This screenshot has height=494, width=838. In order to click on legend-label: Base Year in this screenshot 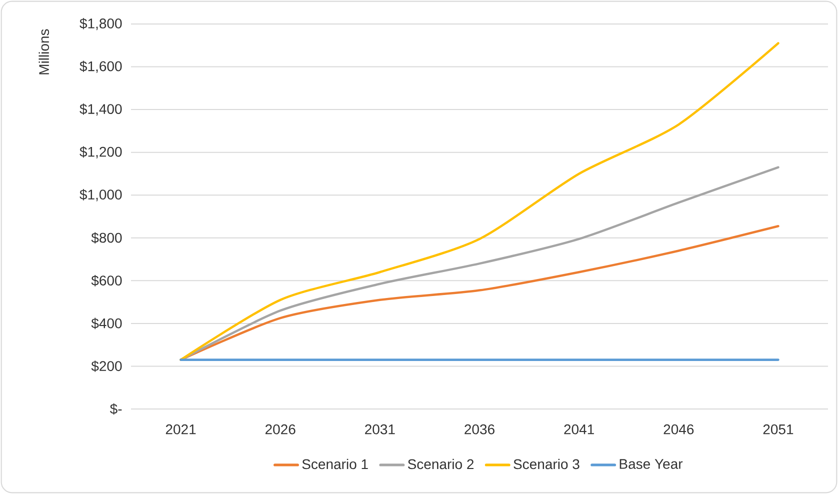, I will do `click(651, 464)`.